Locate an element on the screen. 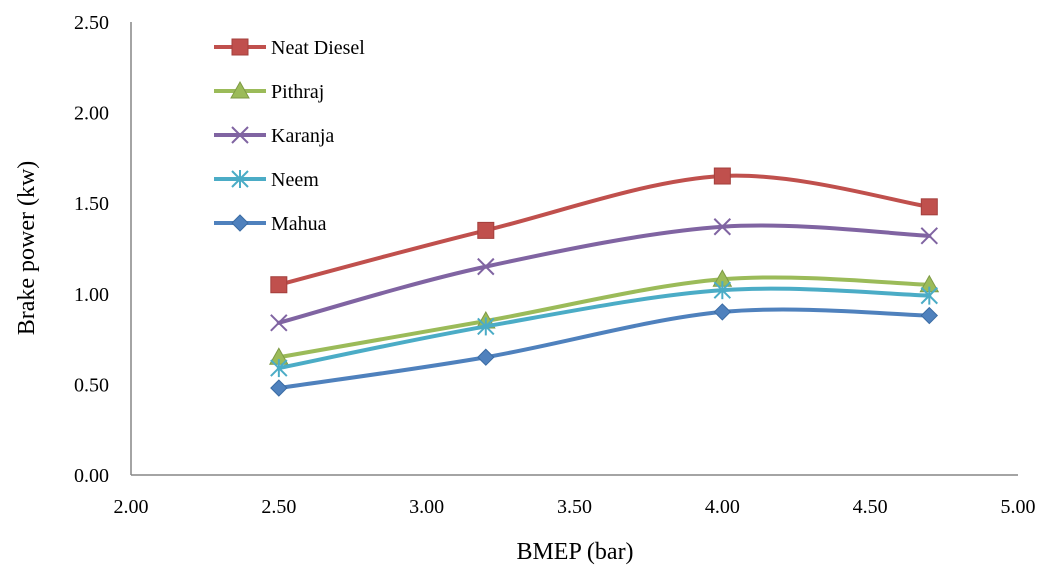 This screenshot has width=1045, height=575. series-line-karanja is located at coordinates (604, 274).